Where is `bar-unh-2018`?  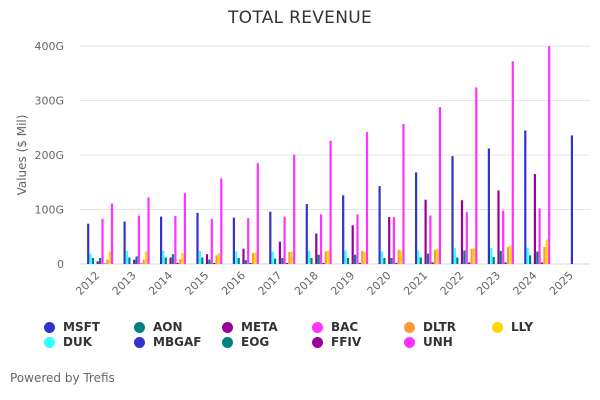 bar-unh-2018 is located at coordinates (330, 202).